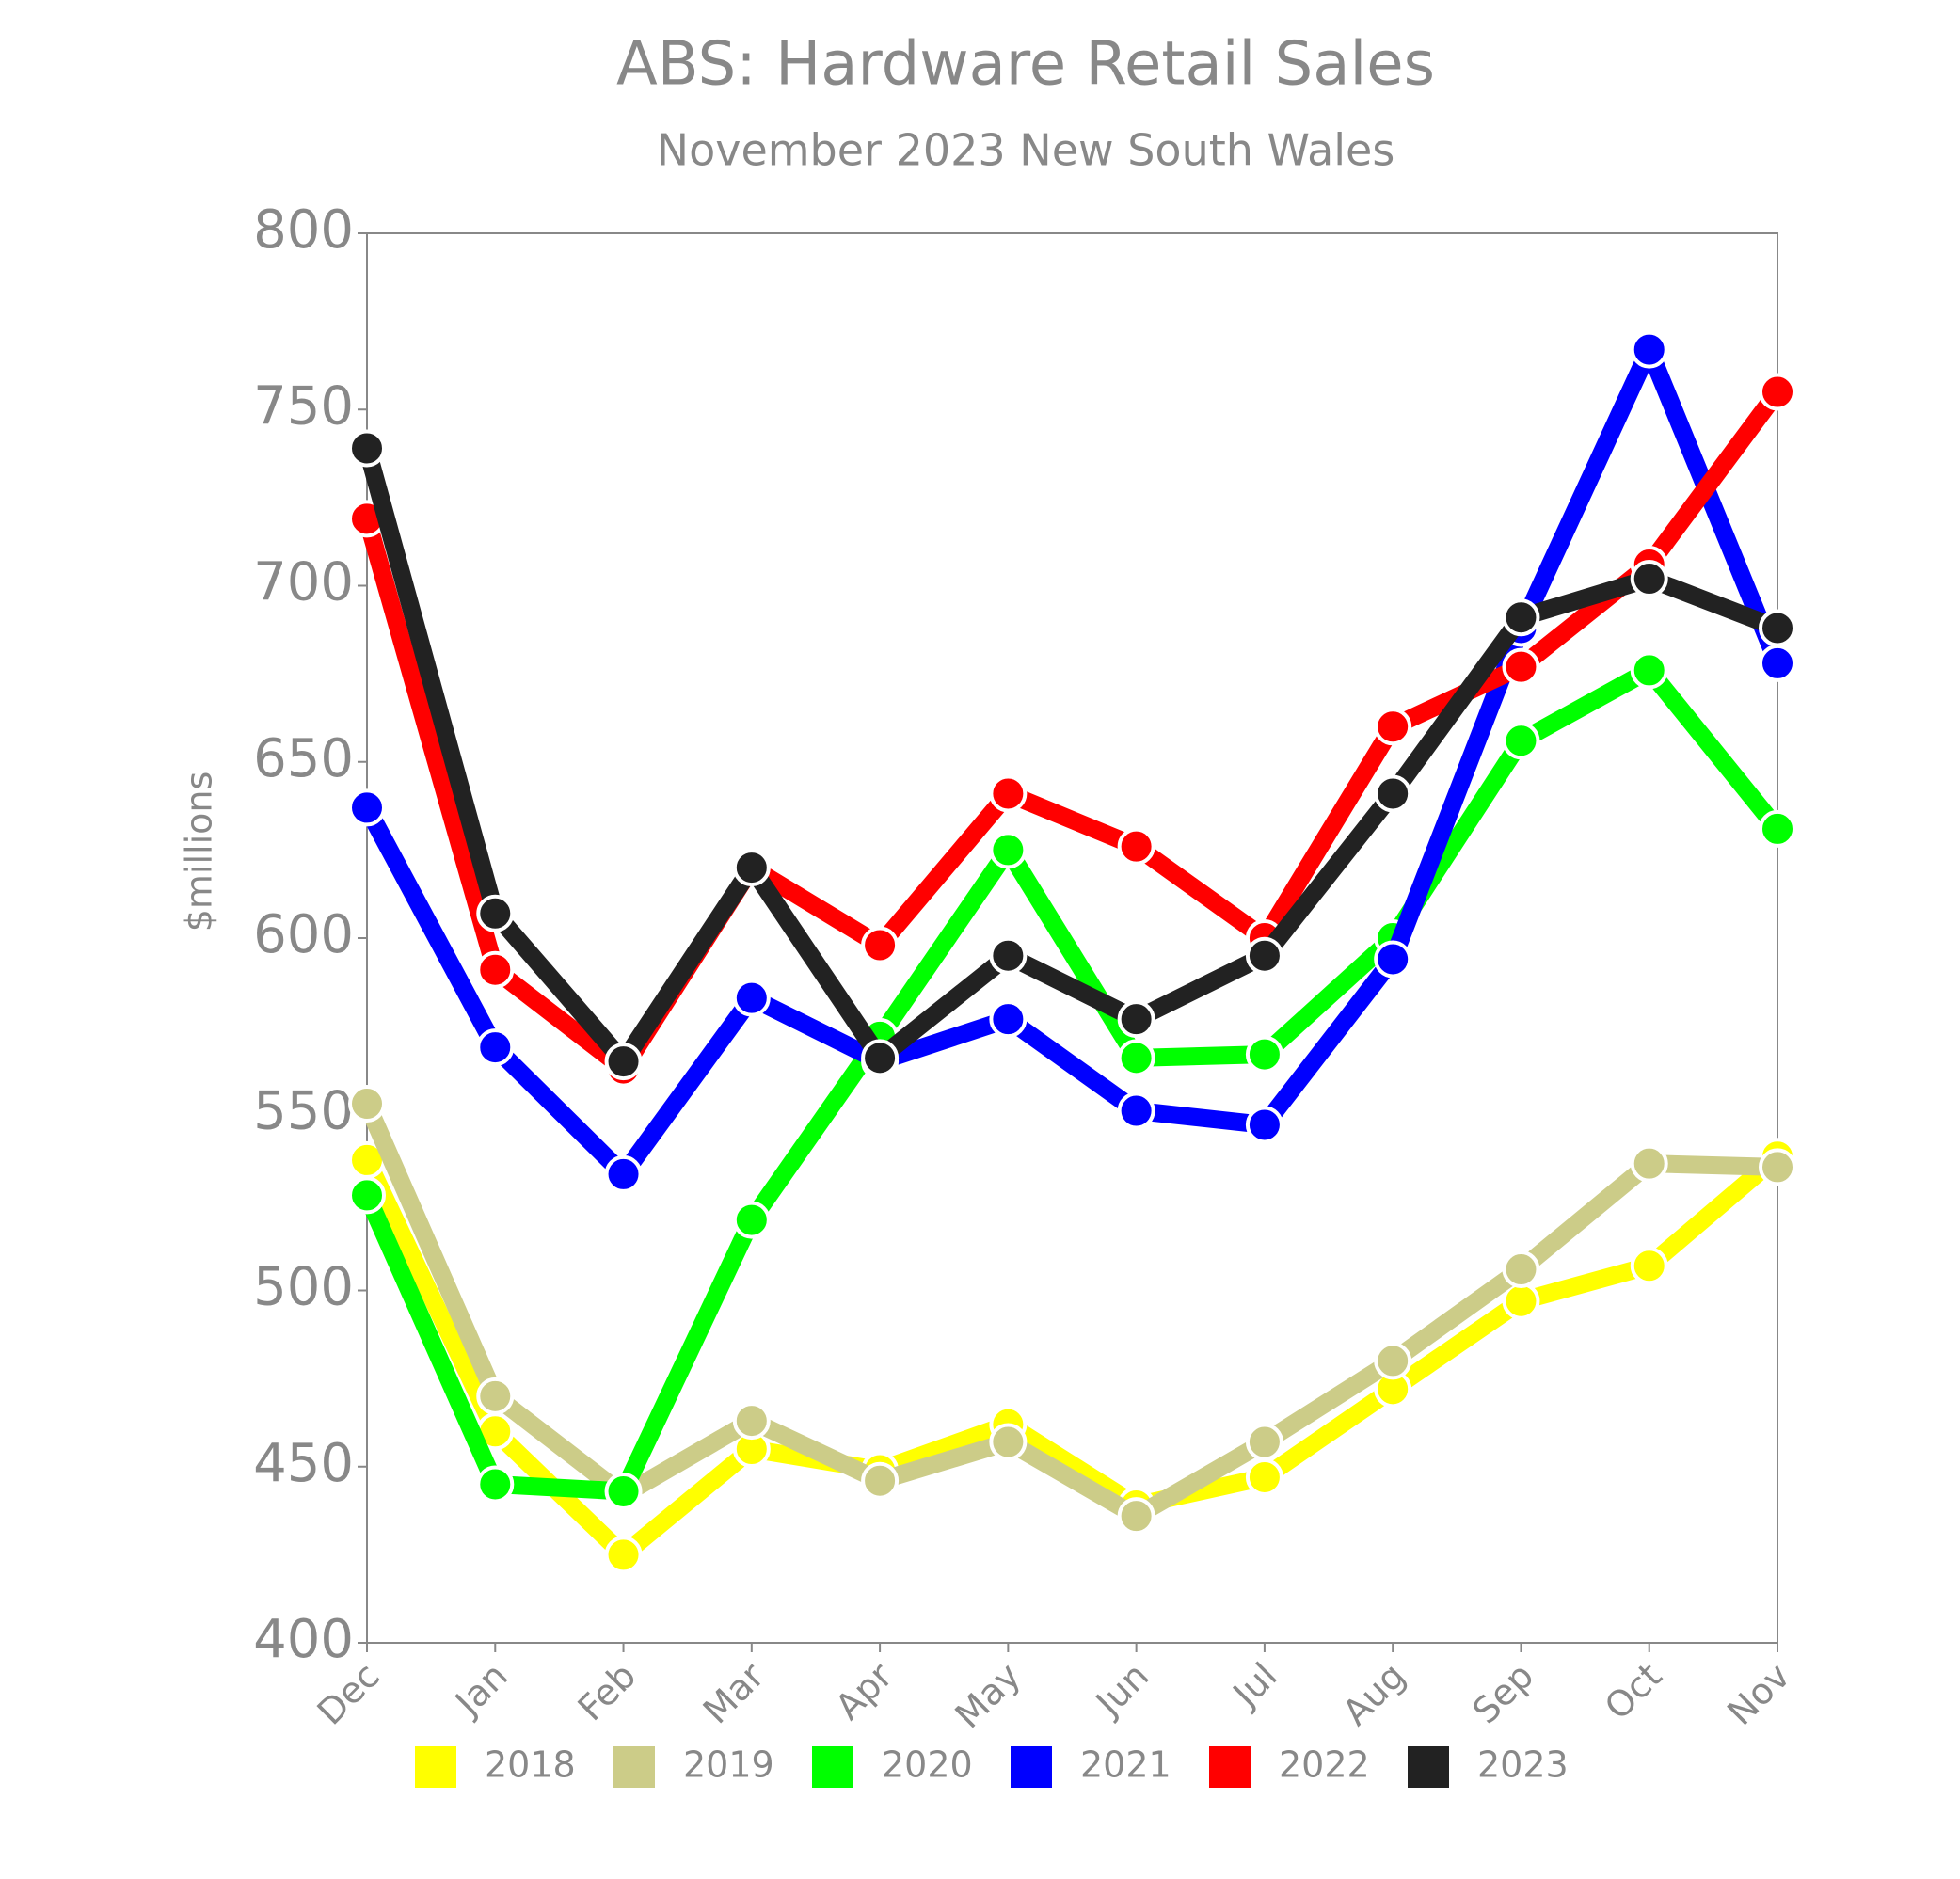  Describe the element at coordinates (863, 1691) in the screenshot. I see `x-tick-label: Apr` at that location.